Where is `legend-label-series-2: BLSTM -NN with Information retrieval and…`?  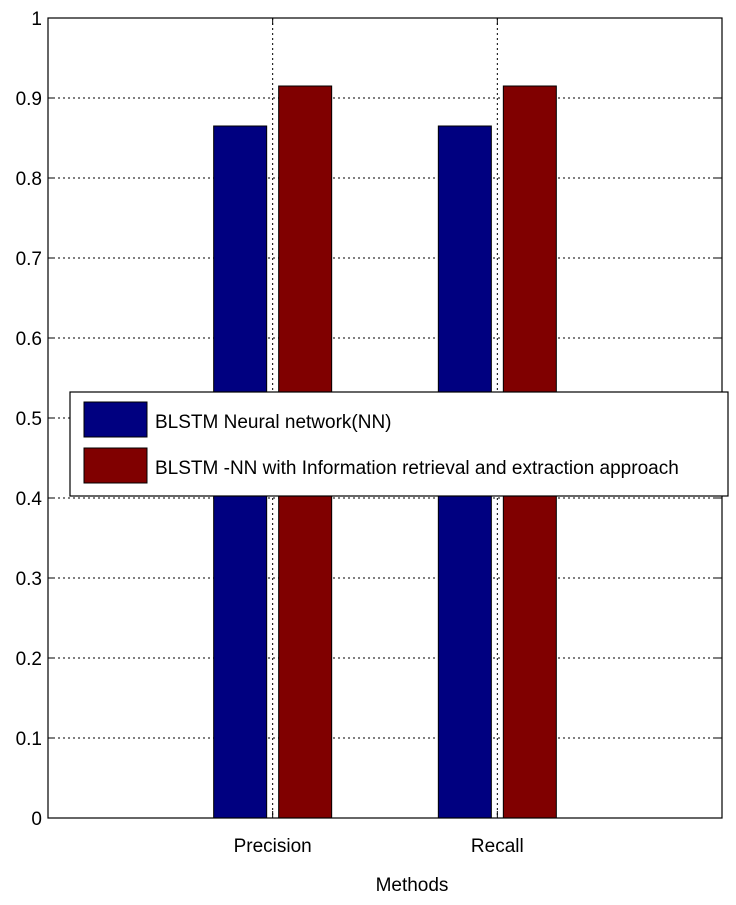
legend-label-series-2: BLSTM -NN with Information retrieval and… is located at coordinates (417, 468).